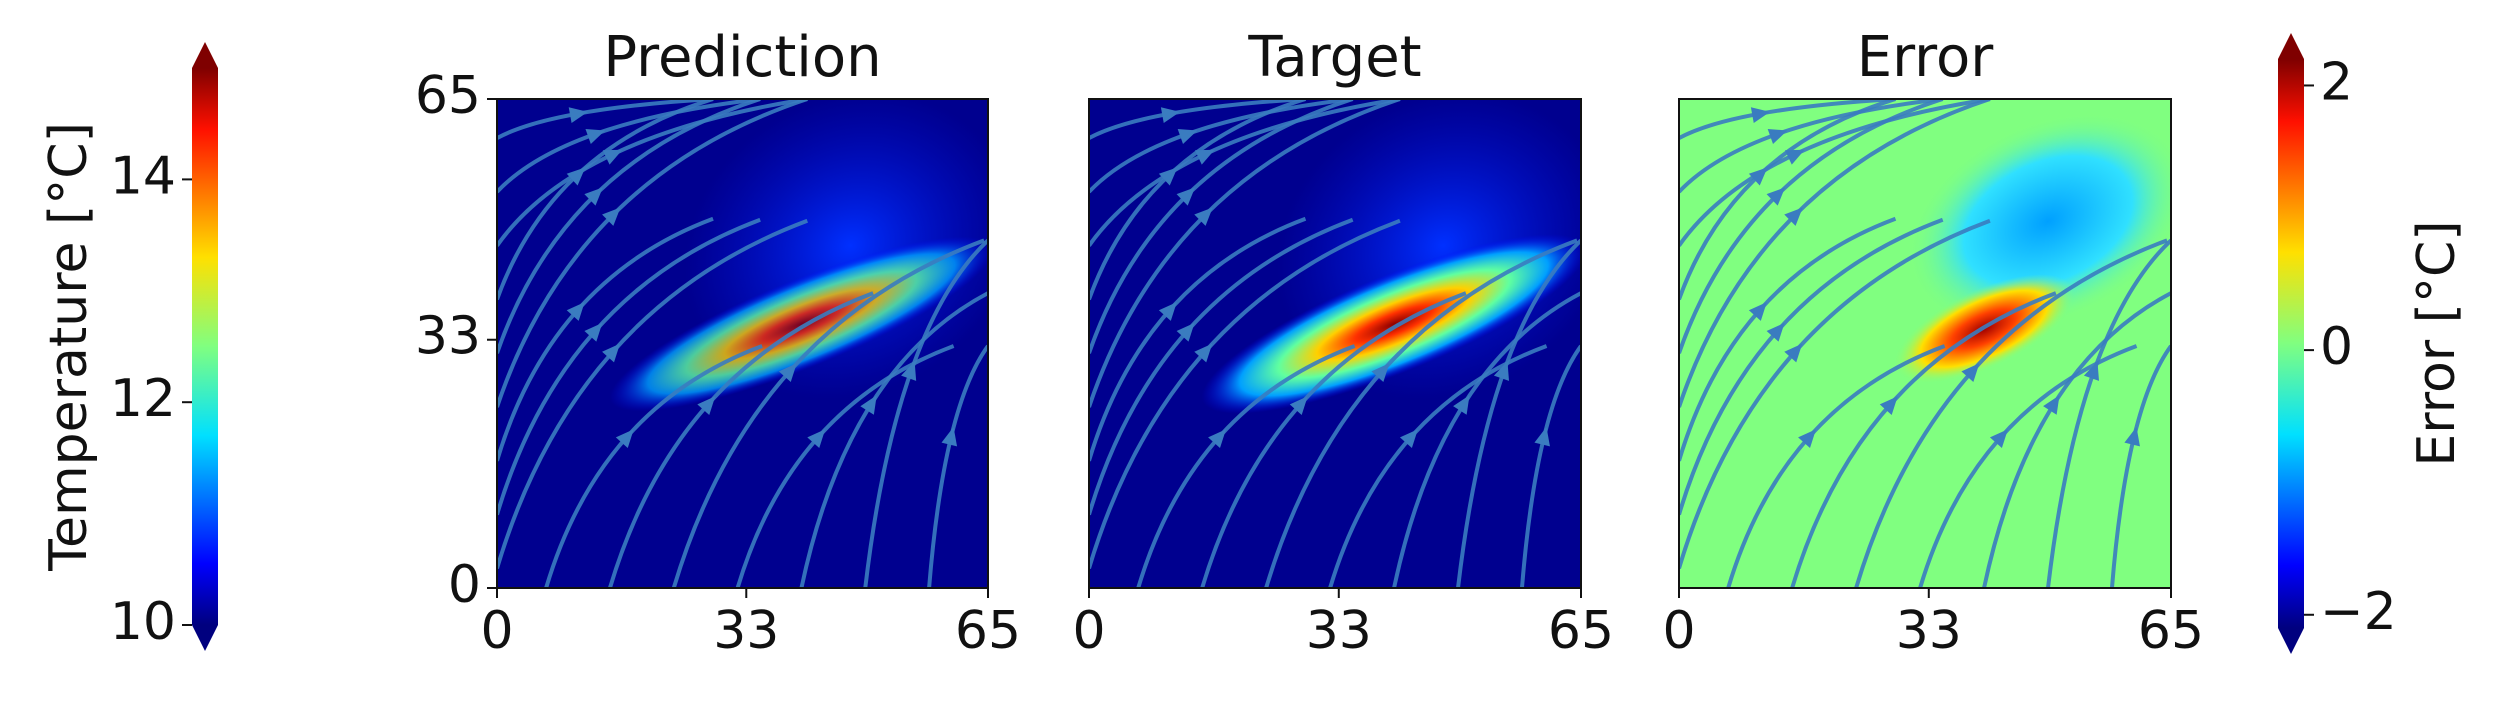  I want to click on panel-title: Error, so click(1925, 57).